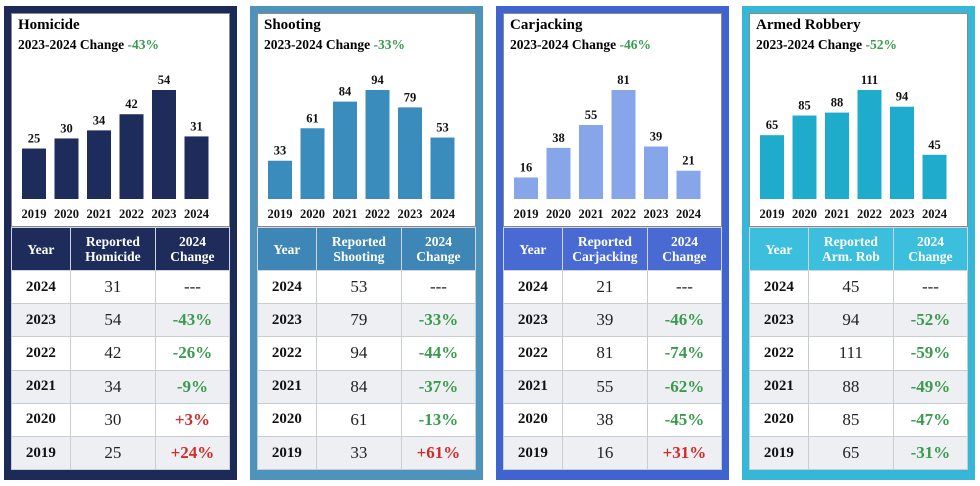 The width and height of the screenshot is (980, 486). I want to click on cell-count: 39, so click(604, 320).